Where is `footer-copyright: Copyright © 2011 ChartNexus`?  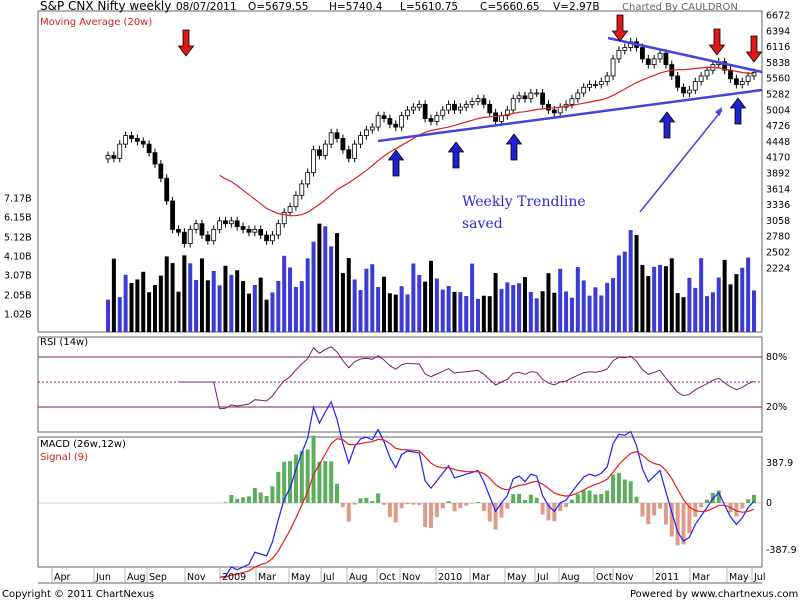 footer-copyright: Copyright © 2011 ChartNexus is located at coordinates (78, 594).